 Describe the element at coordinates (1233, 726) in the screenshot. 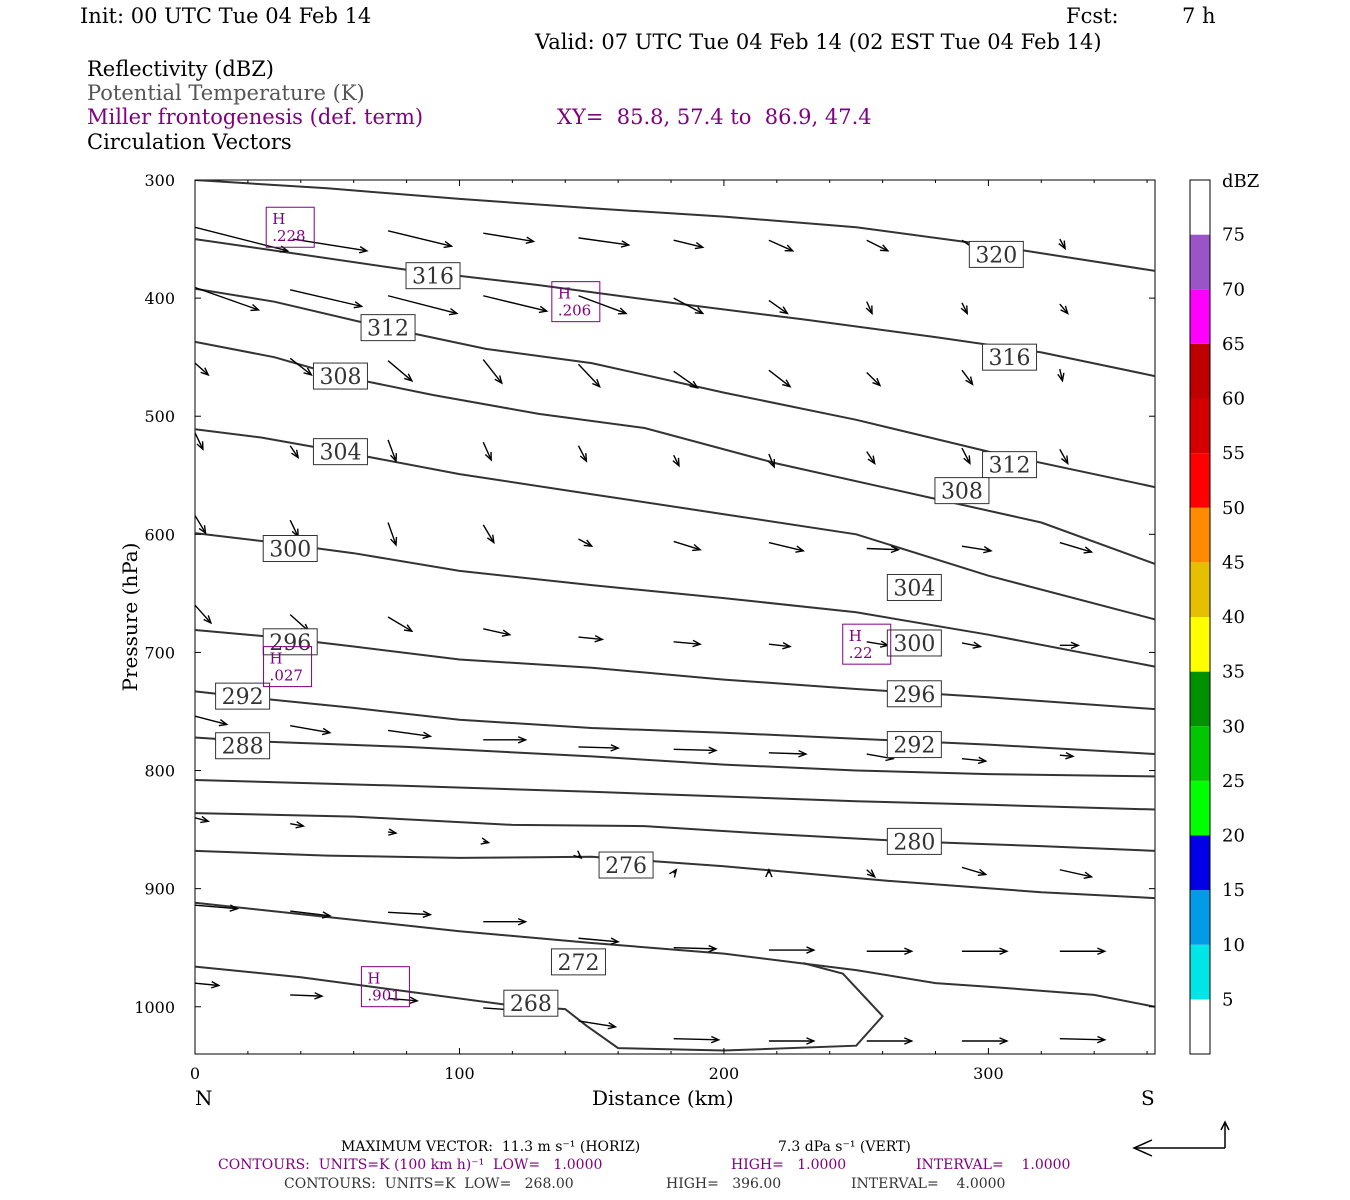

I see `colorbar-level-label: 30` at that location.